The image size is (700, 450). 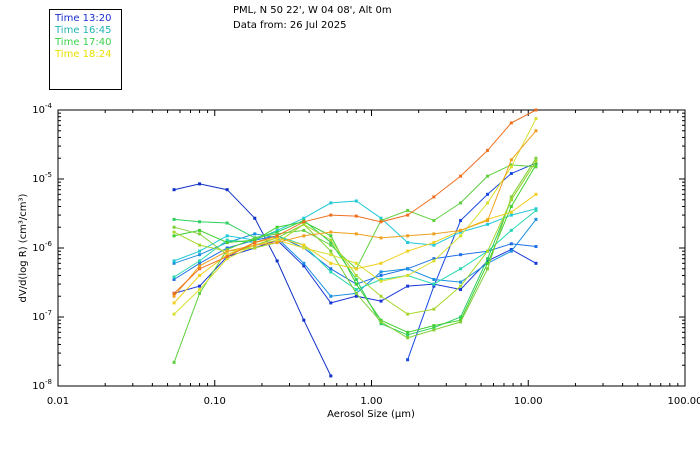 I want to click on x-tick-label: 10.00, so click(x=528, y=401).